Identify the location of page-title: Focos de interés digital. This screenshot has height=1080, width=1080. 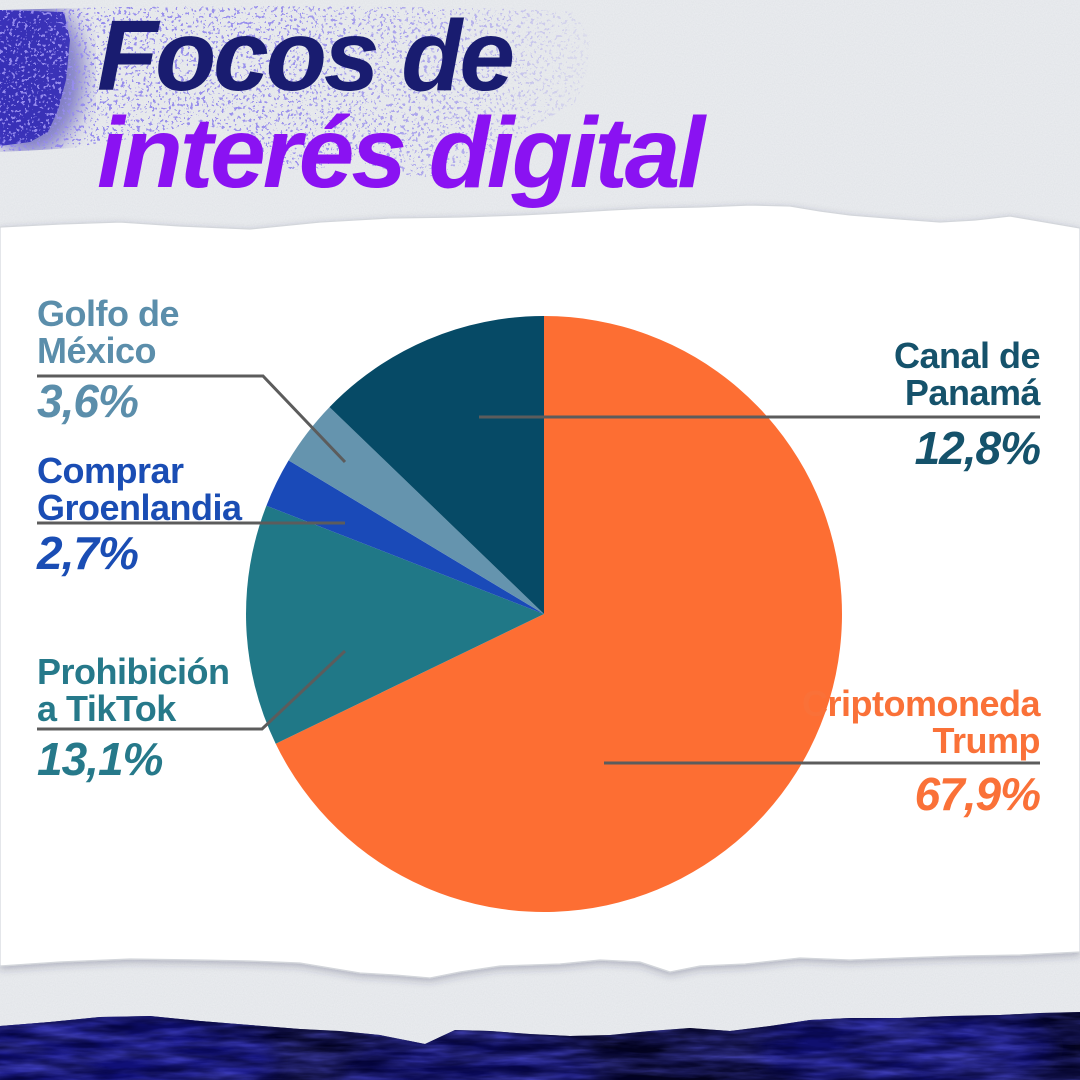
(401, 104).